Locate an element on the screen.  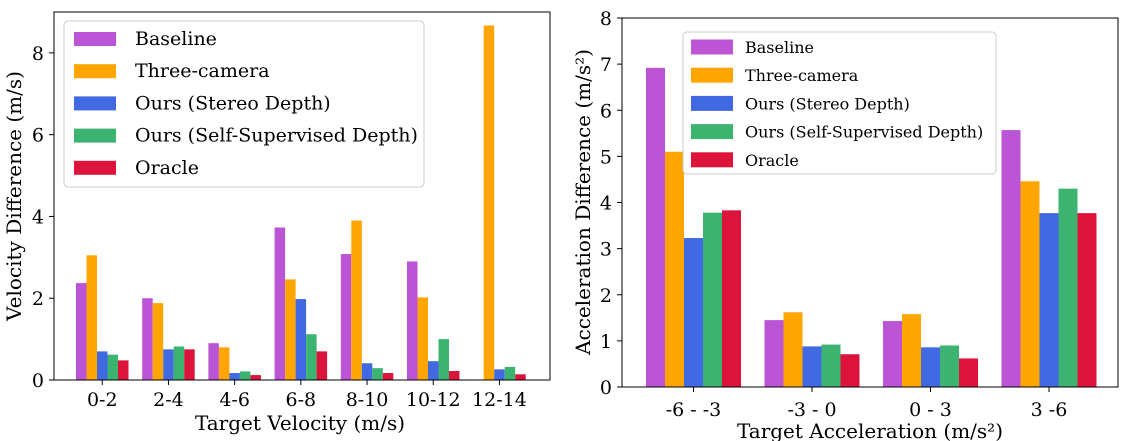
velocity-y-axis-label: Velocity Difference (m/s) is located at coordinates (14, 196).